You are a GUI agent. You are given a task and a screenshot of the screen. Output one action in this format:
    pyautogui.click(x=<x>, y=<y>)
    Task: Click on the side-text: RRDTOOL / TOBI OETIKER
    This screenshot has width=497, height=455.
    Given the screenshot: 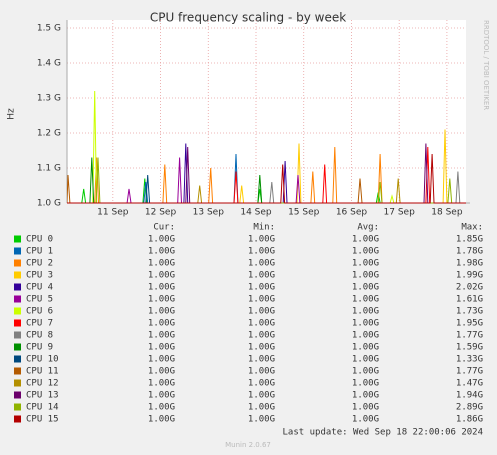 What is the action you would take?
    pyautogui.click(x=486, y=65)
    